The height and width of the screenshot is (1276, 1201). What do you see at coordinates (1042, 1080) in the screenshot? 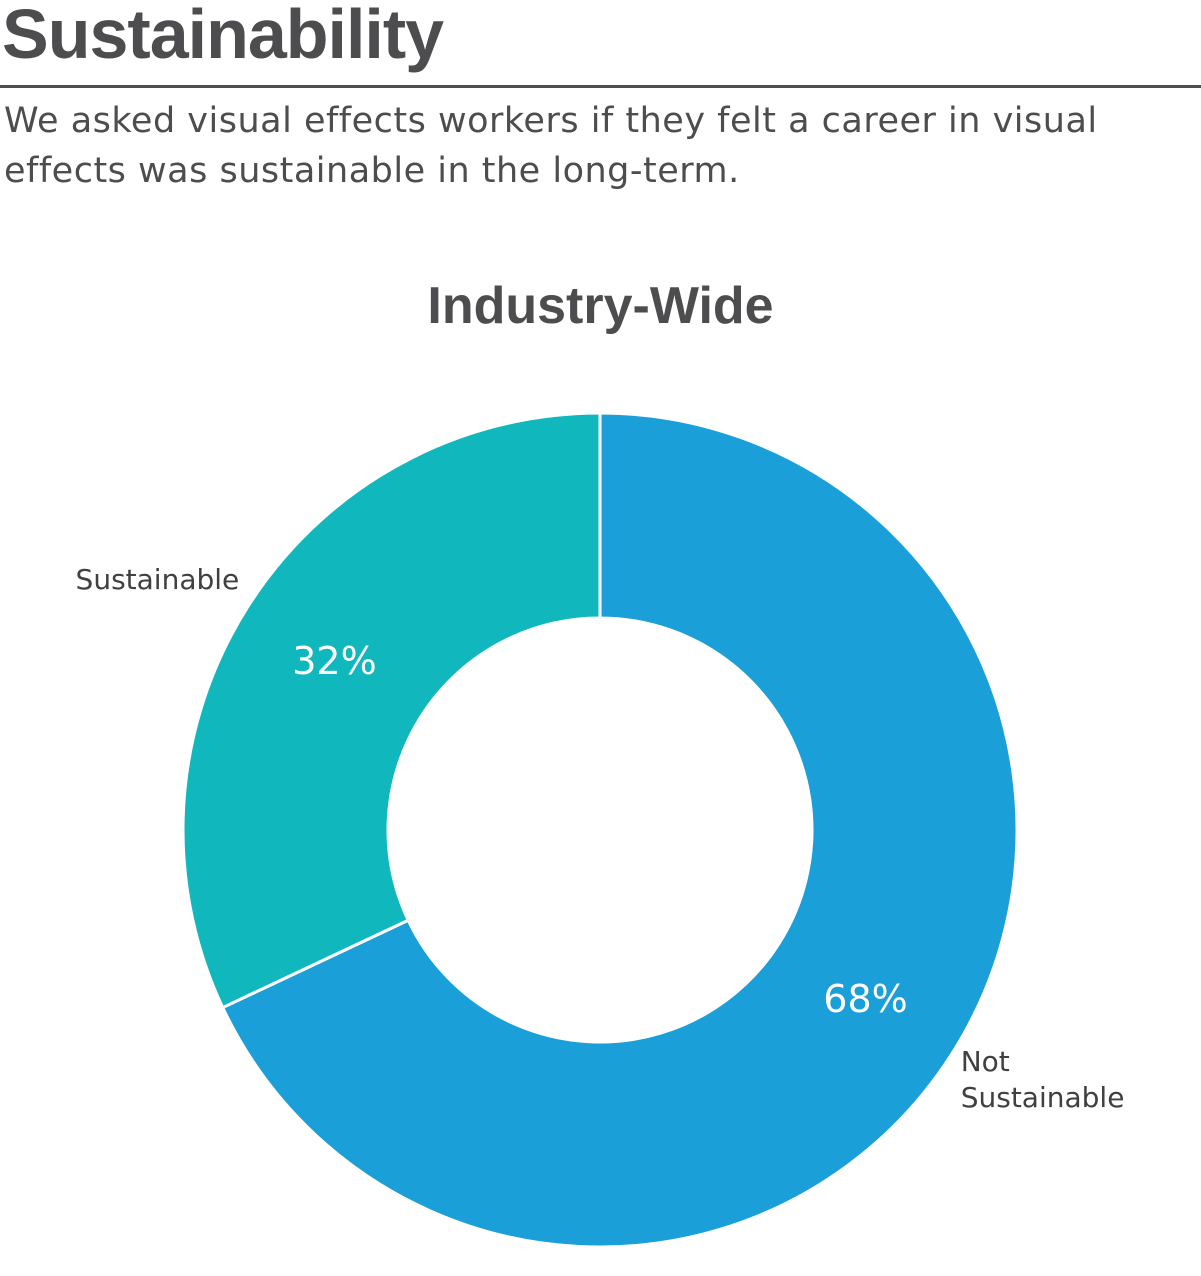
I see `category-label: Not Sustainable` at bounding box center [1042, 1080].